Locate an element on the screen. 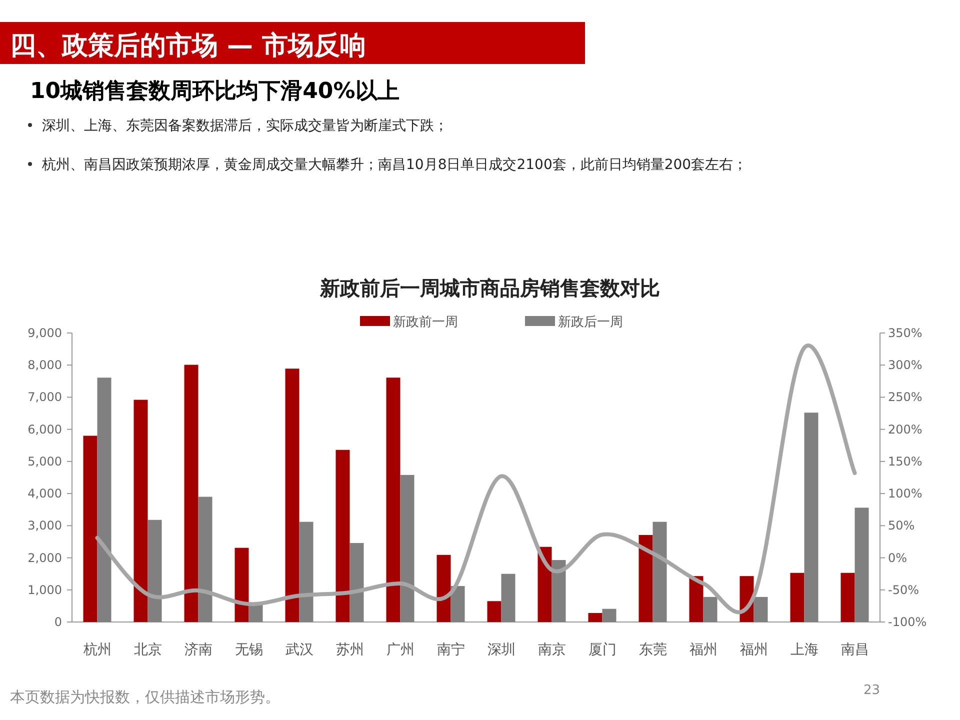  text: 深圳、上海、东莞因备案数据滞后，实际成交量皆为断崖式下跌； is located at coordinates (245, 125).